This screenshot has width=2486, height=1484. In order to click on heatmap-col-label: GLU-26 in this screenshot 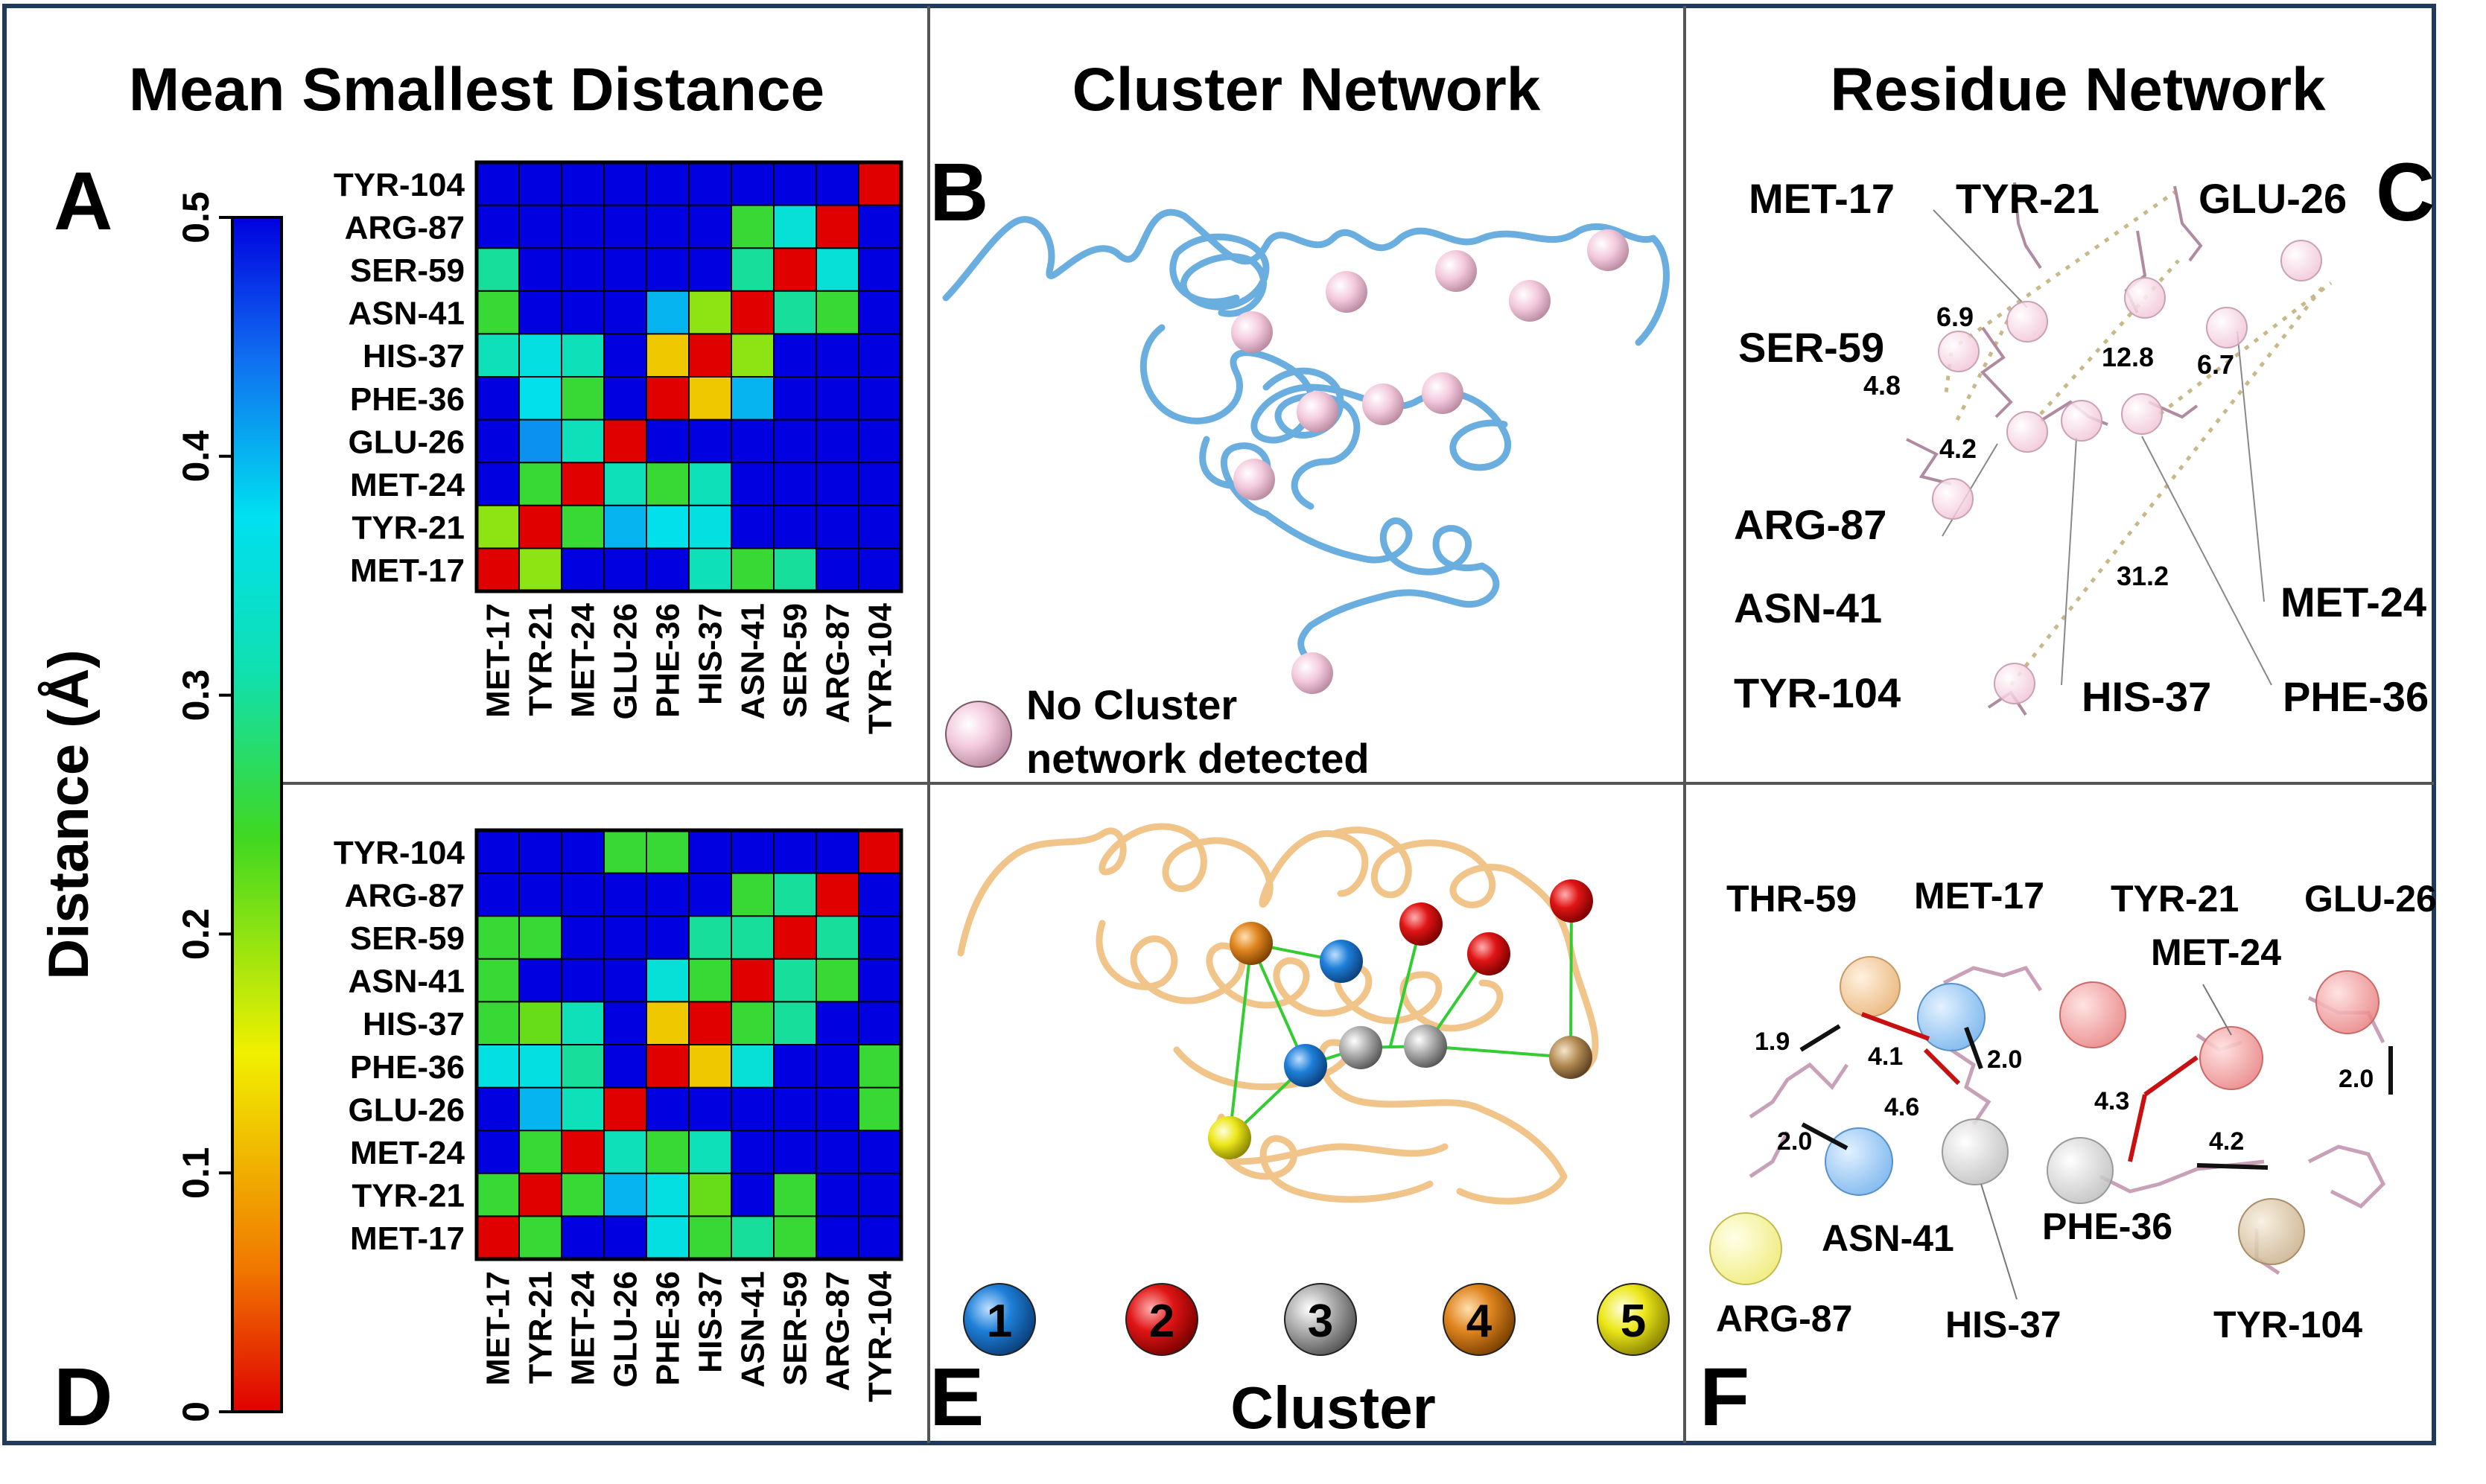, I will do `click(626, 1329)`.